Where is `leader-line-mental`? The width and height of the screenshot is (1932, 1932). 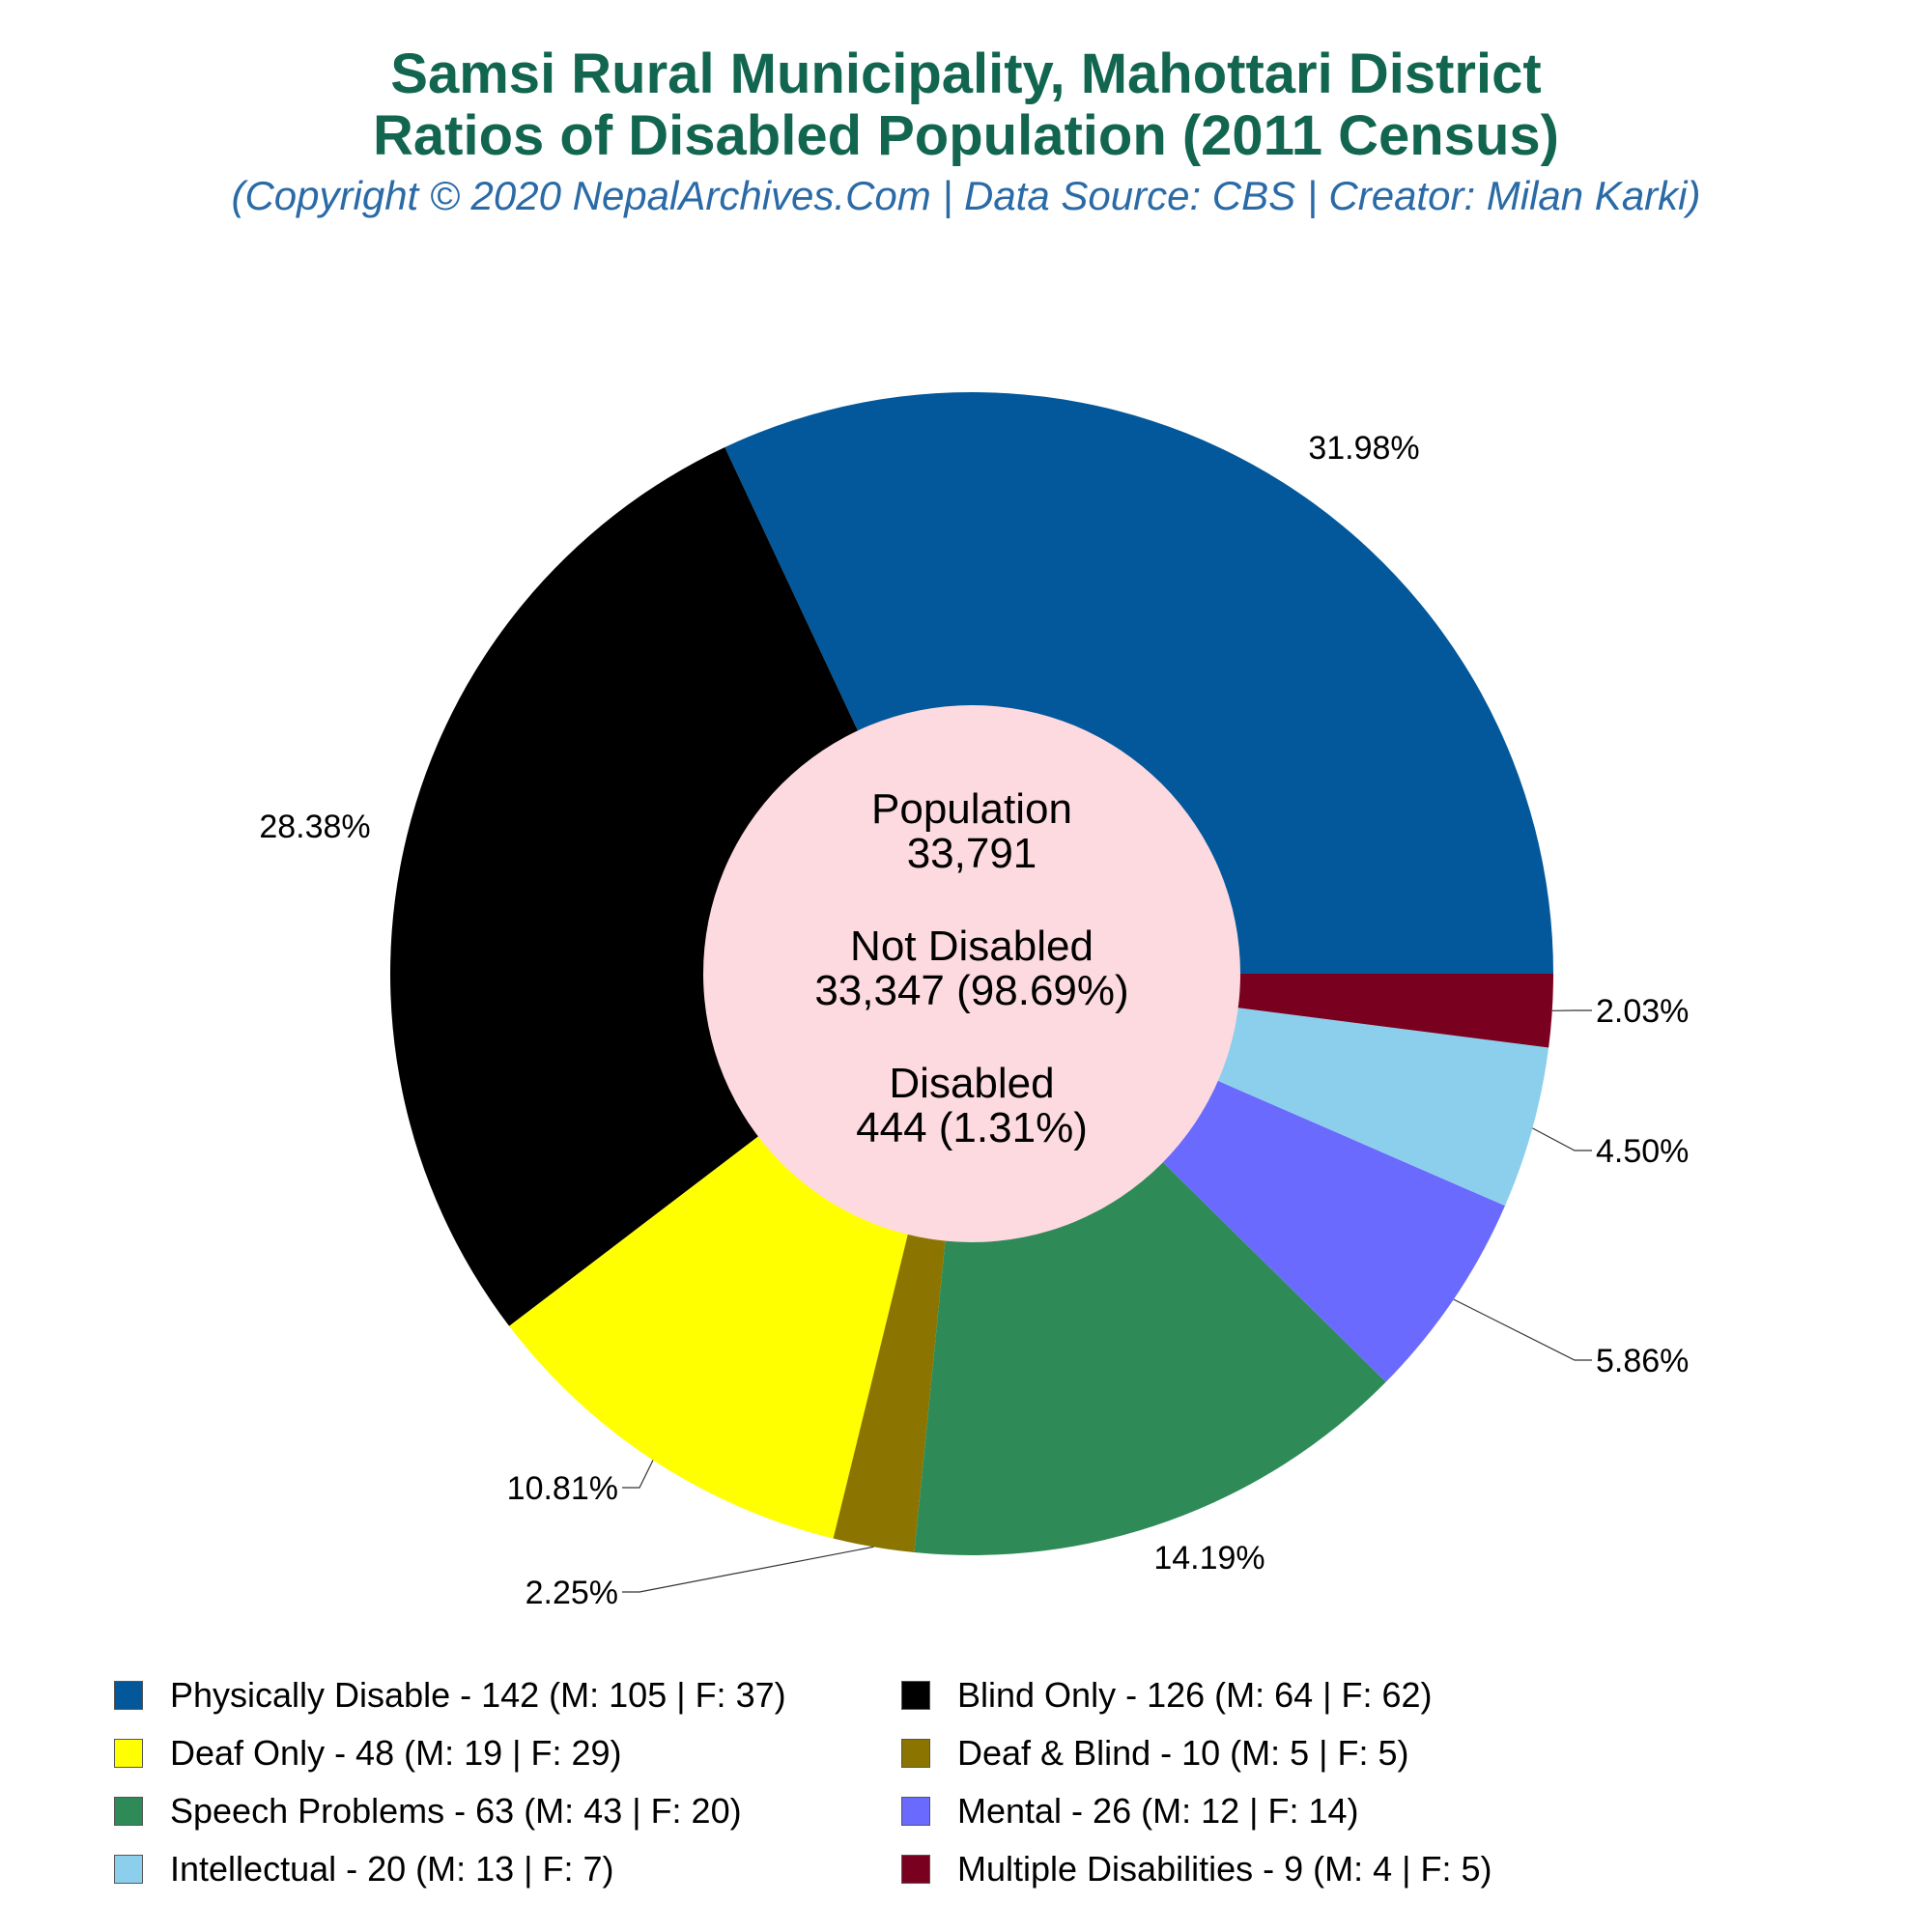
leader-line-mental is located at coordinates (1522, 1329).